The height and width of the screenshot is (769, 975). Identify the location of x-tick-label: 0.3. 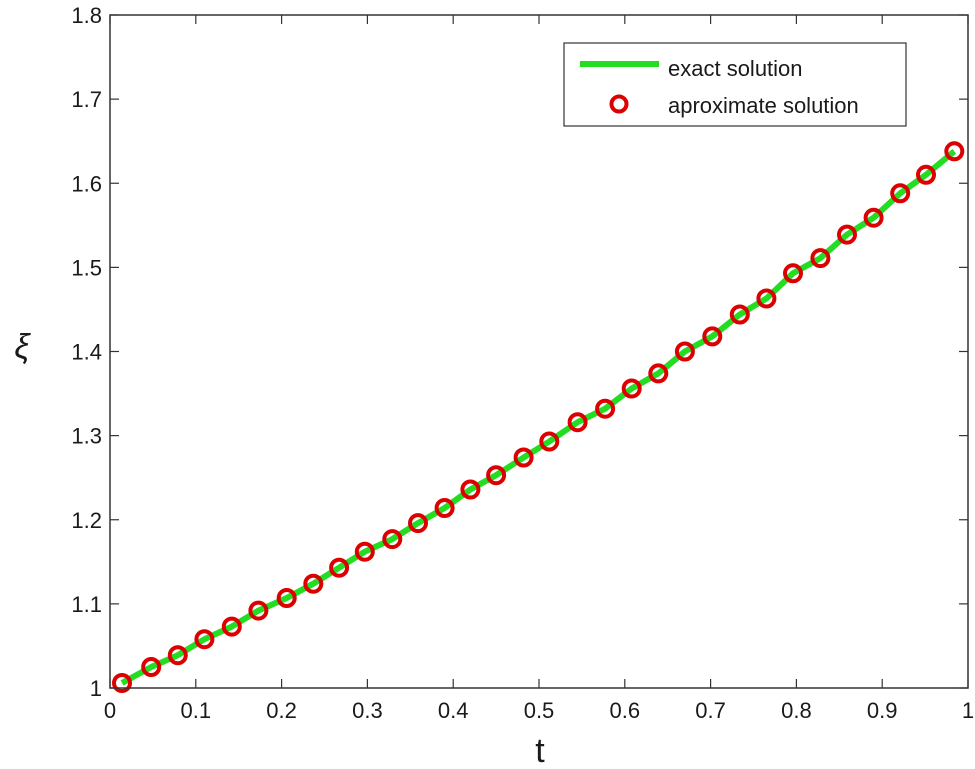
(367, 710).